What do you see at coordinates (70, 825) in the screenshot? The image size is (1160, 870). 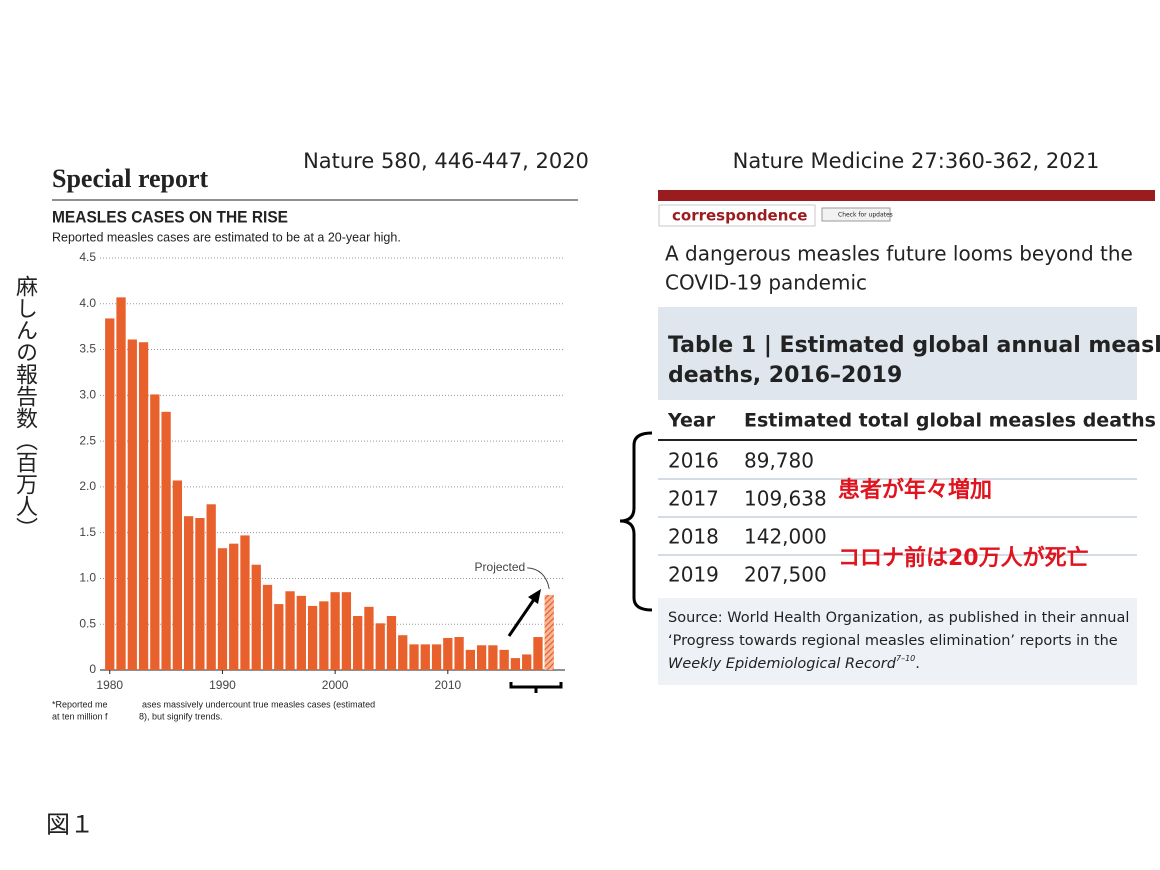 I see `figure-label: 図１` at bounding box center [70, 825].